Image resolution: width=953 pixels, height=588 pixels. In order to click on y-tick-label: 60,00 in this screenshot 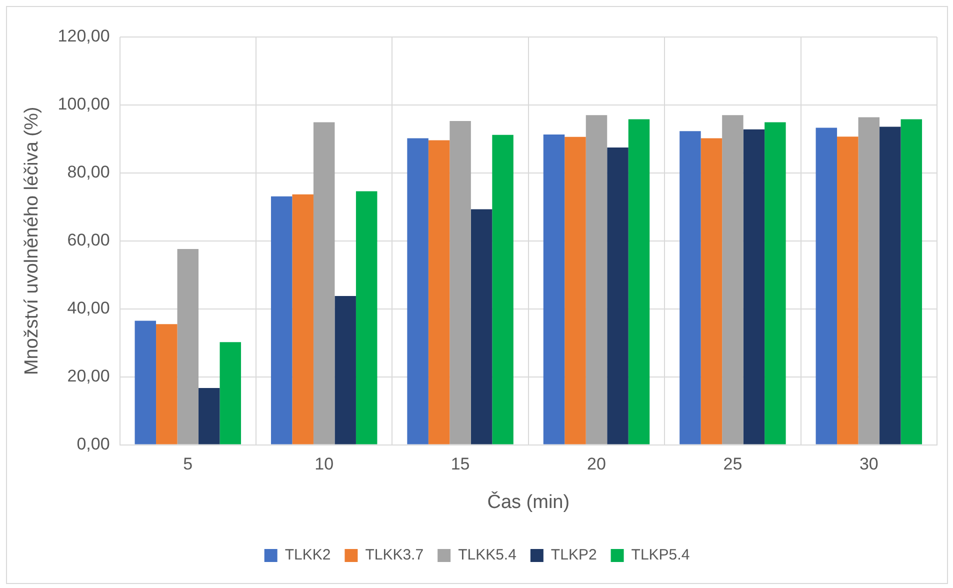, I will do `click(88, 240)`.